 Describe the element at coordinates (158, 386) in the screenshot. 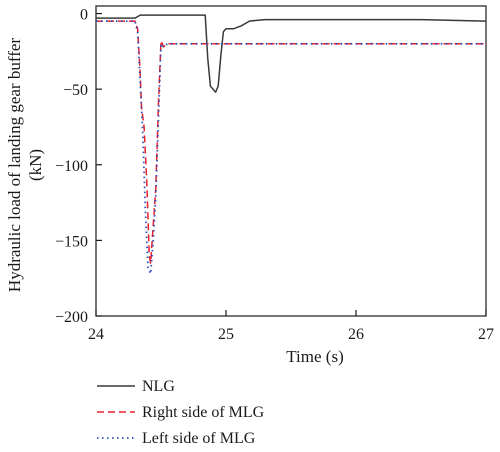

I see `legend-label-0: NLG` at that location.